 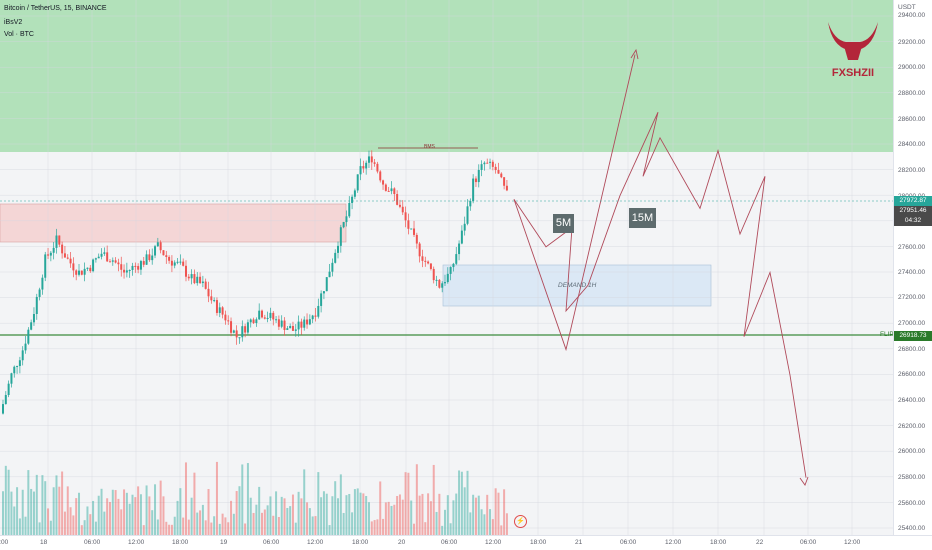 I want to click on lightning-icon: ⚡, so click(x=520, y=521).